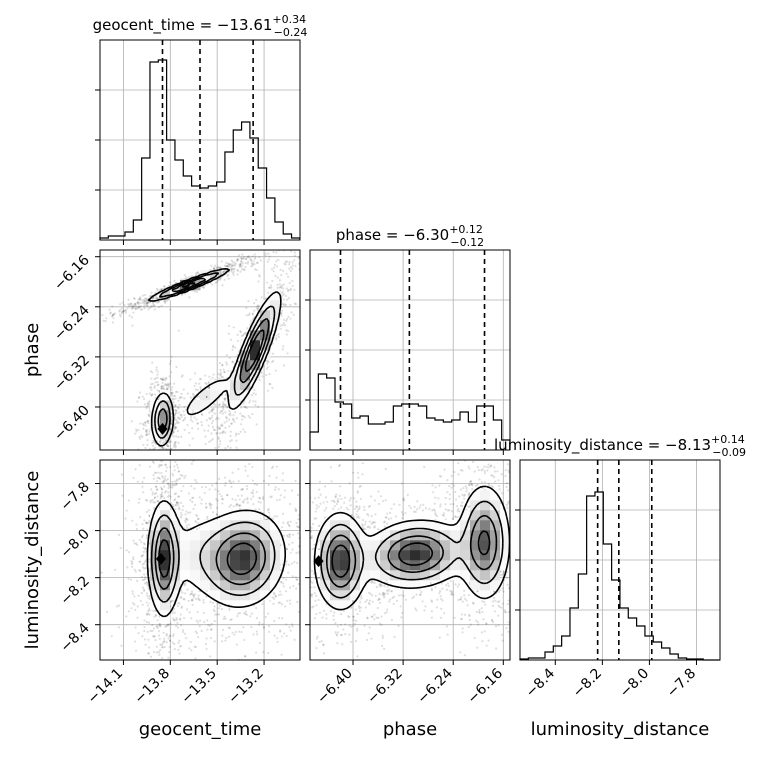 Image resolution: width=760 pixels, height=760 pixels. What do you see at coordinates (408, 562) in the screenshot?
I see `2d-panel-phase-luminosity_distance` at bounding box center [408, 562].